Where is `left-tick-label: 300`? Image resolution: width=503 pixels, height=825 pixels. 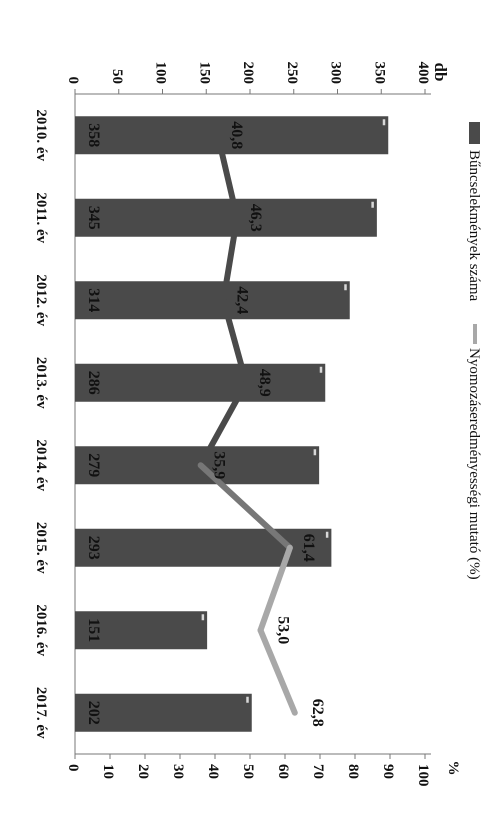 left-tick-label: 300 is located at coordinates (336, 73).